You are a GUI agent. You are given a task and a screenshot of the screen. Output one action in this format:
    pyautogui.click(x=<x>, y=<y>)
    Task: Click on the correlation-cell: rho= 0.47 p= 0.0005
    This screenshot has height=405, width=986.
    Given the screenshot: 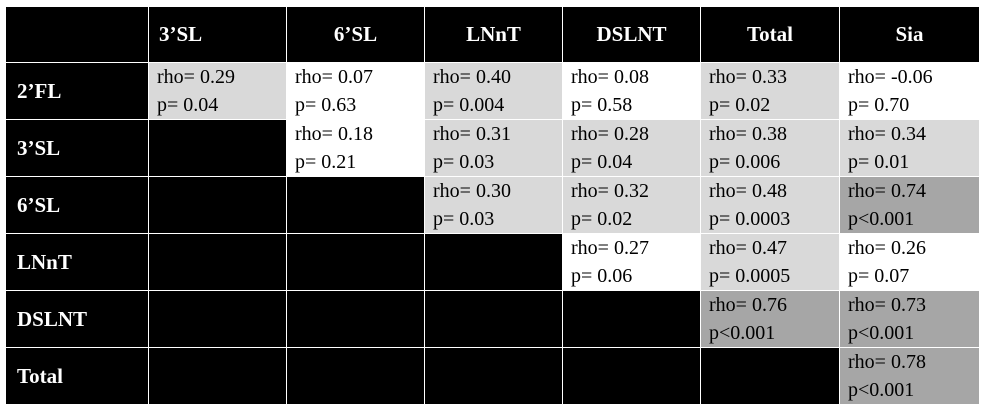 What is the action you would take?
    pyautogui.click(x=770, y=262)
    